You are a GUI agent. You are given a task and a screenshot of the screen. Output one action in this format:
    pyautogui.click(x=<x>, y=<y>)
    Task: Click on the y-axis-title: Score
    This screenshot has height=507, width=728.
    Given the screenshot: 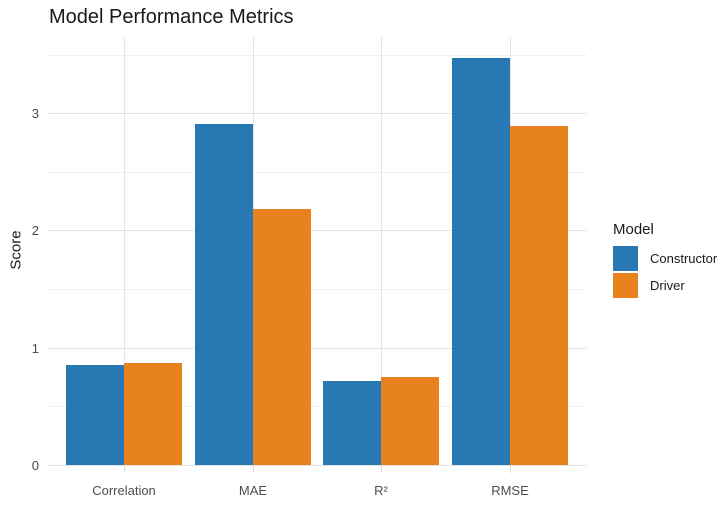 What is the action you would take?
    pyautogui.click(x=16, y=250)
    